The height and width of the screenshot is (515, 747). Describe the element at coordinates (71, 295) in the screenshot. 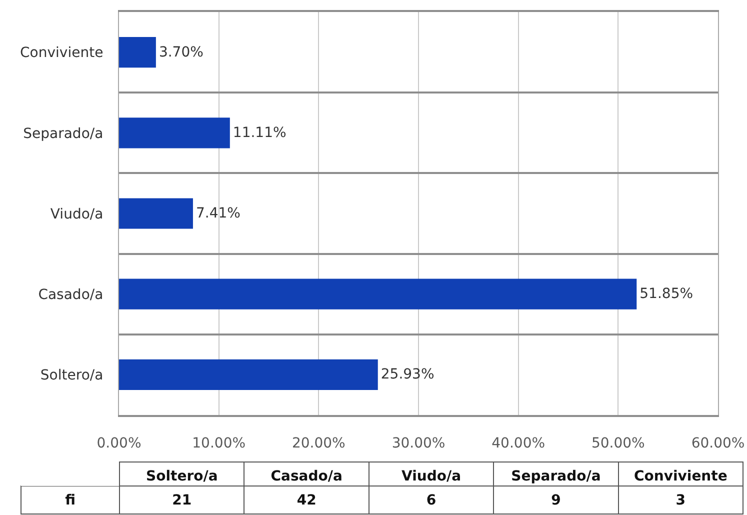

I see `y-tick-label: Casado/a` at that location.